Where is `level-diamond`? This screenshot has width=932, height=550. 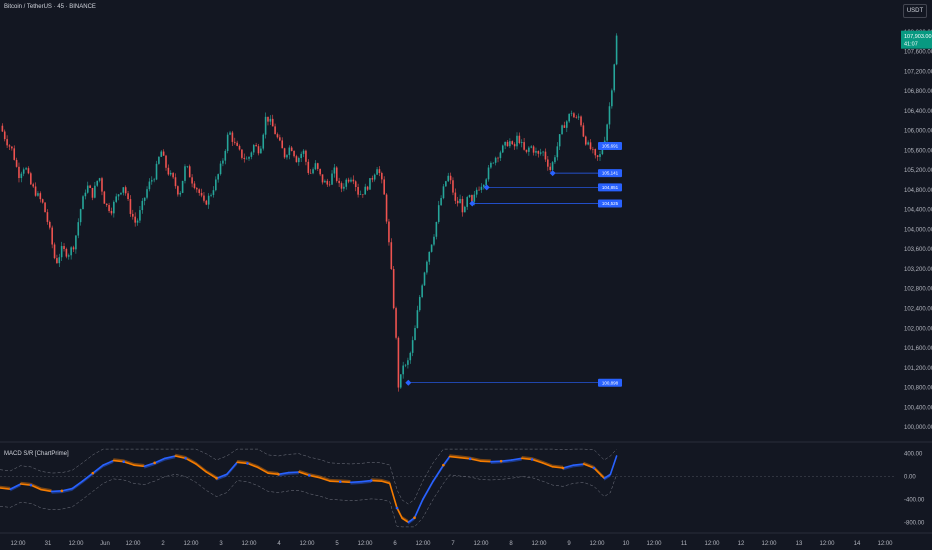
level-diamond is located at coordinates (552, 173).